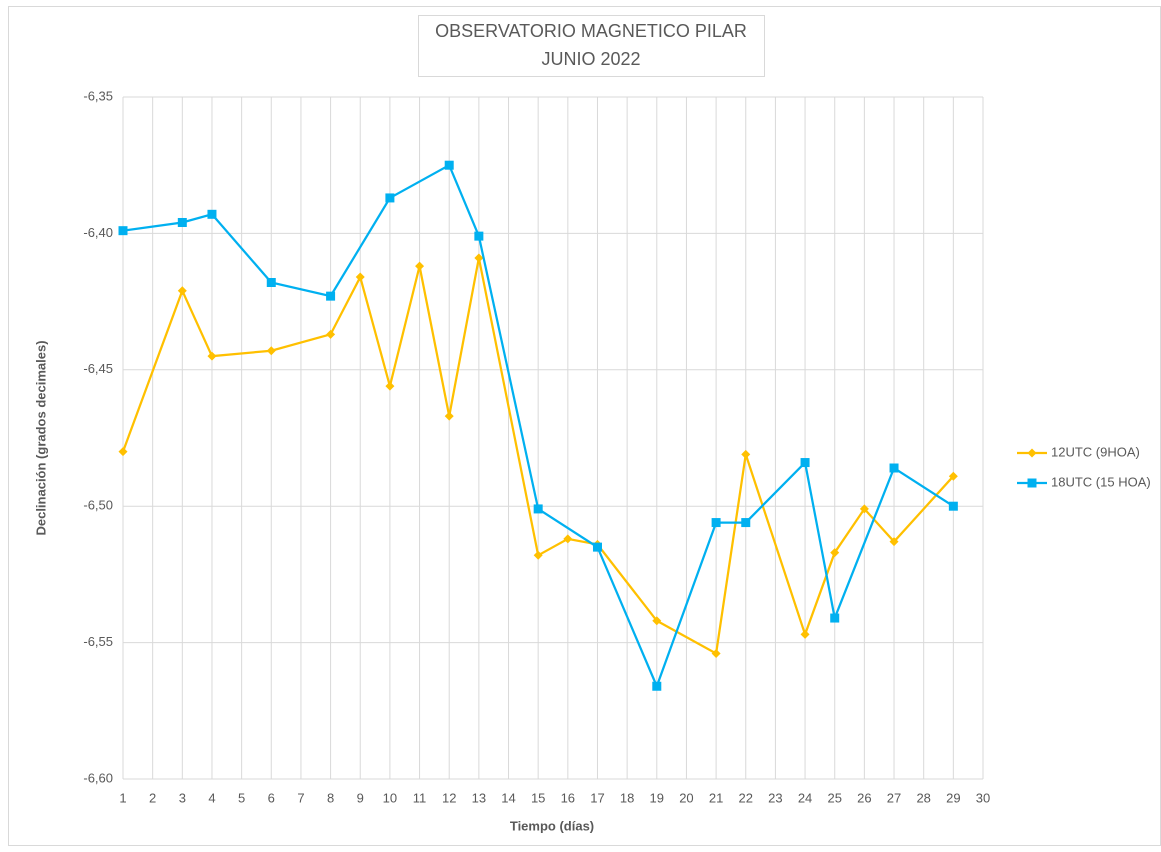  What do you see at coordinates (98, 95) in the screenshot?
I see `y-tick-label: -6,35` at bounding box center [98, 95].